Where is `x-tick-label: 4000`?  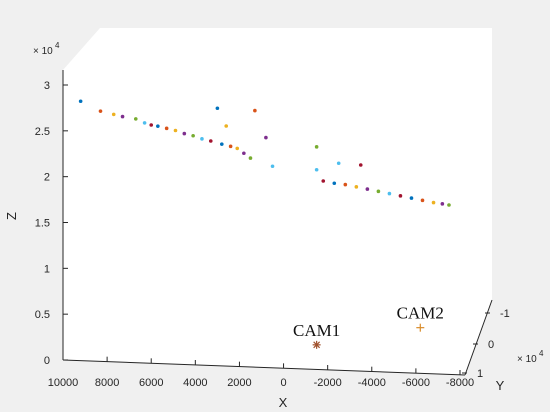
x-tick-label: 4000 is located at coordinates (195, 383).